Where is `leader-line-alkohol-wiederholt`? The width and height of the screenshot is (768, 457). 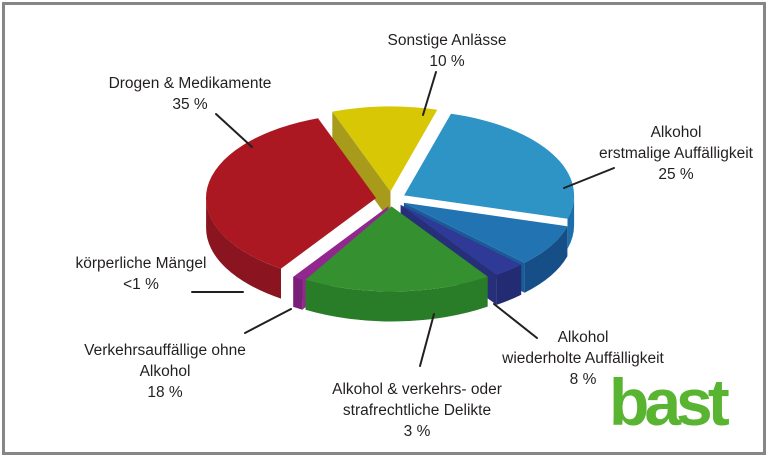
leader-line-alkohol-wiederholt is located at coordinates (515, 321).